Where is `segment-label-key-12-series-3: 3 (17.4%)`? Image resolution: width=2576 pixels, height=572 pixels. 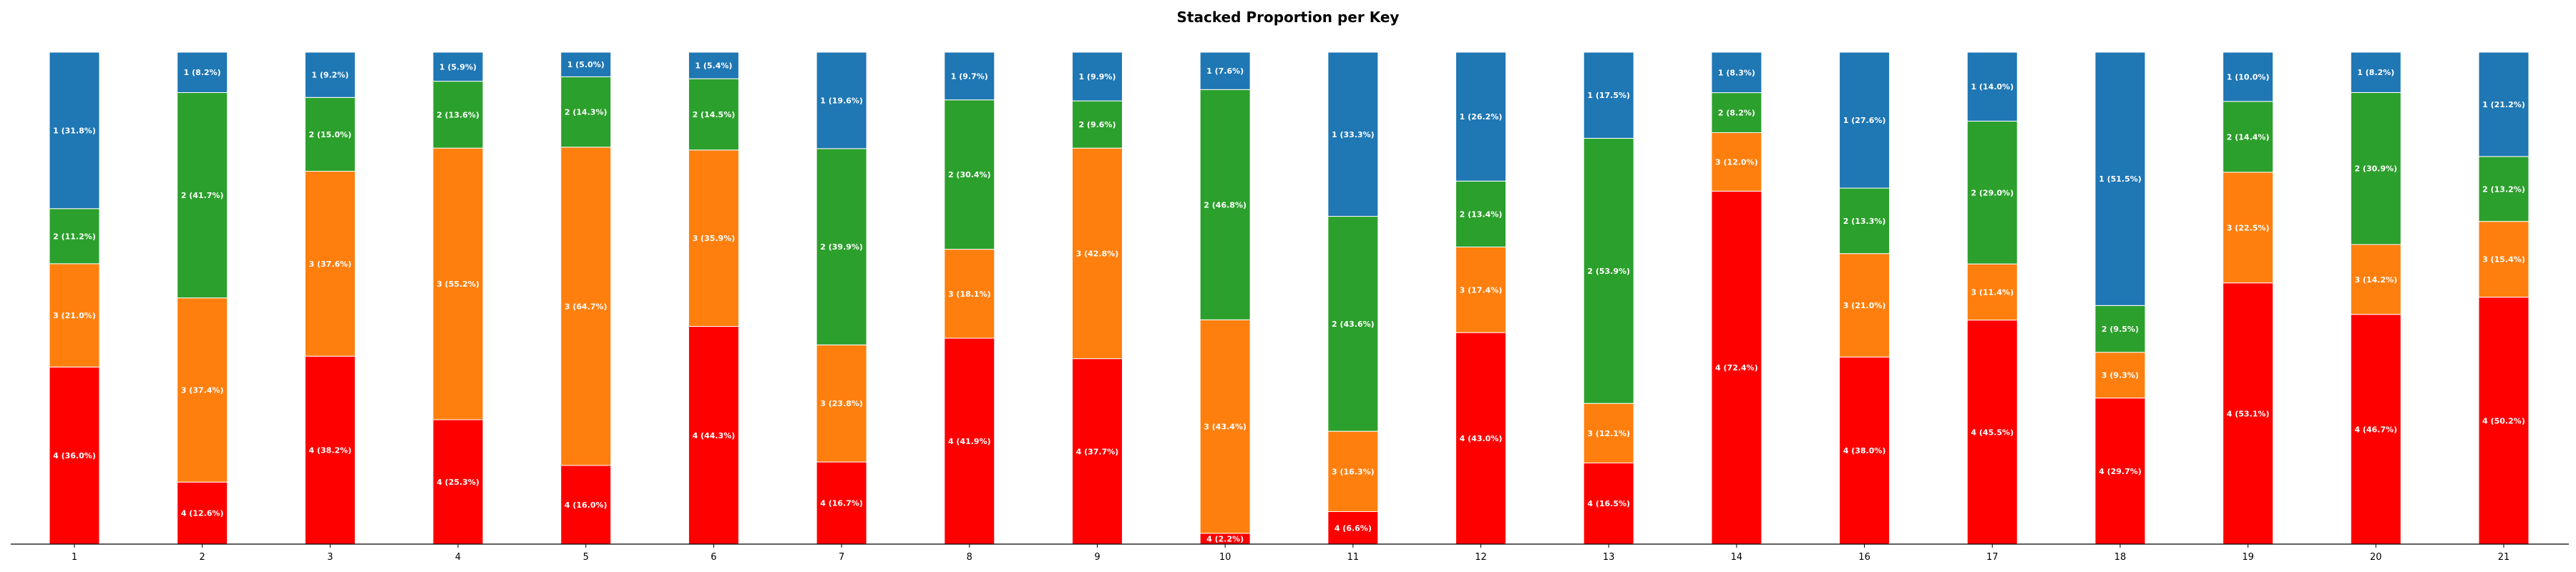
segment-label-key-12-series-3: 3 (17.4%) is located at coordinates (1481, 290).